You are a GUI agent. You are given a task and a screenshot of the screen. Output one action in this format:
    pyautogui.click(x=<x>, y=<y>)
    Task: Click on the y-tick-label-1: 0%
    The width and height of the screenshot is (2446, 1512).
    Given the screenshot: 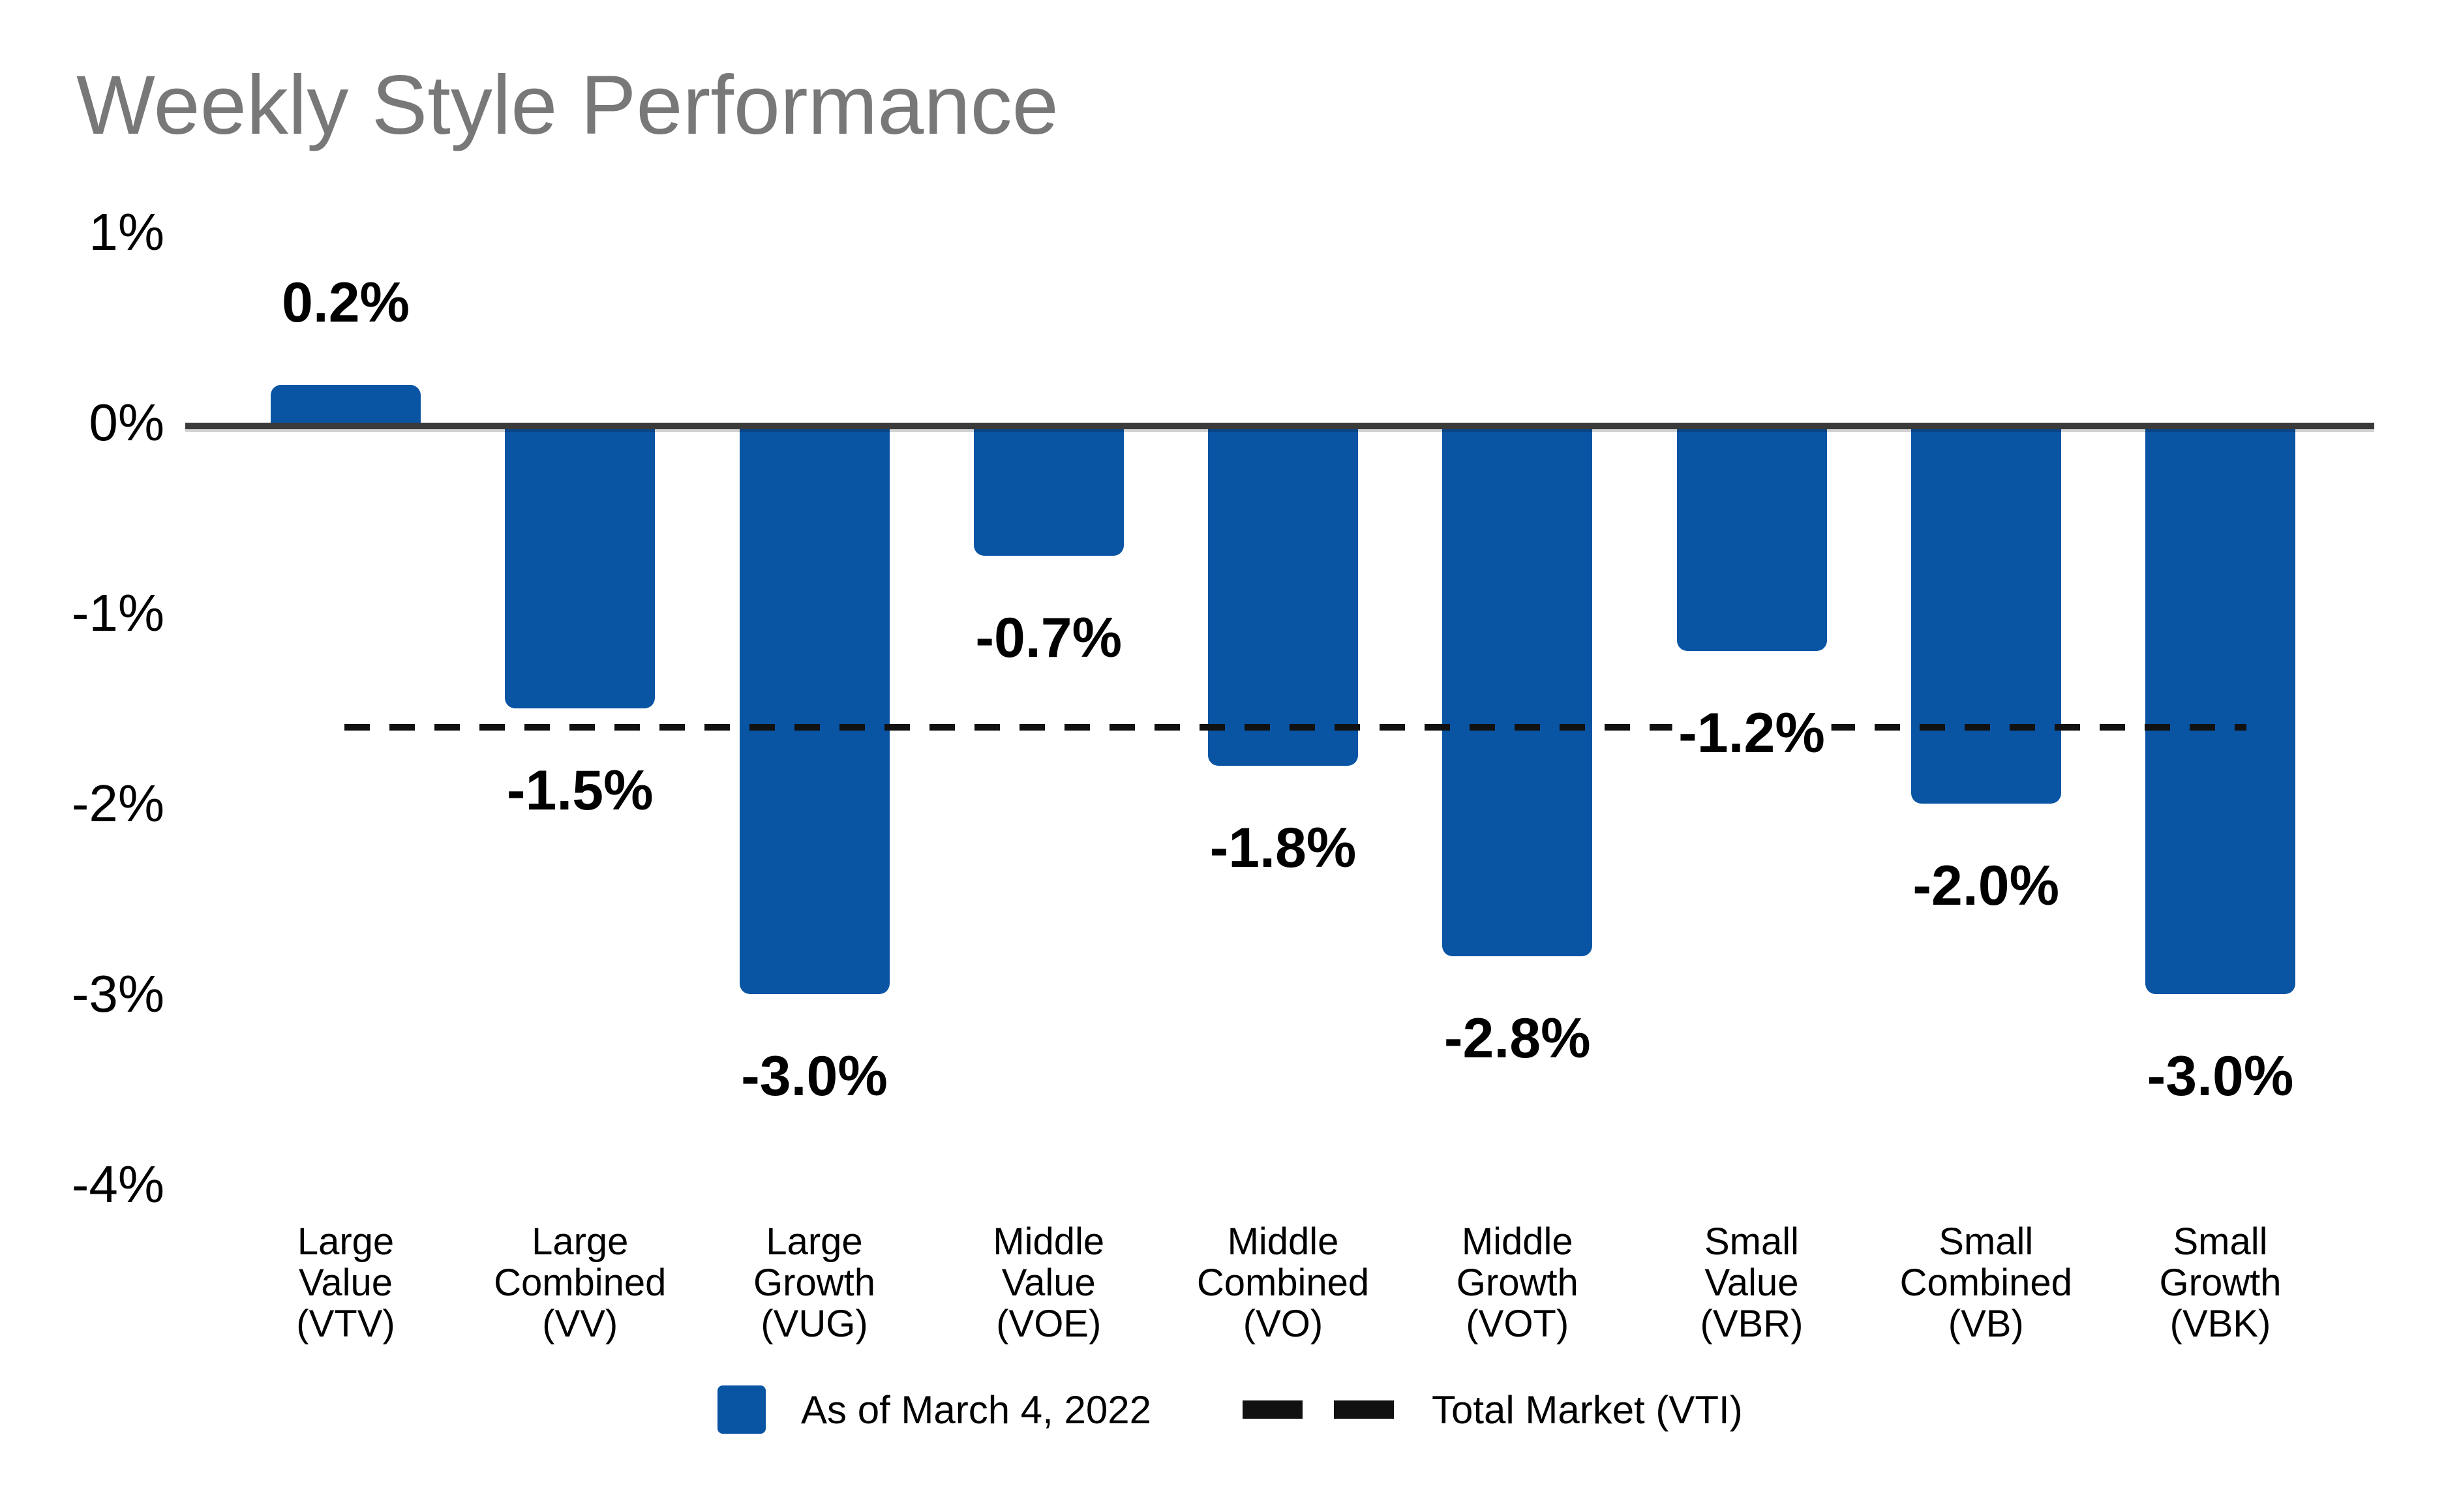 What is the action you would take?
    pyautogui.click(x=127, y=422)
    